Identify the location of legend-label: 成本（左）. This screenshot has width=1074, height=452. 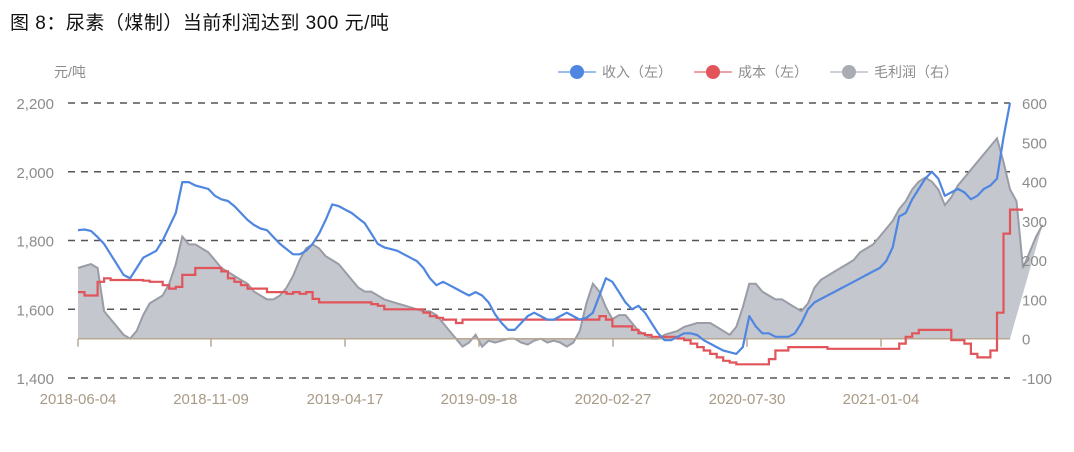
(773, 72).